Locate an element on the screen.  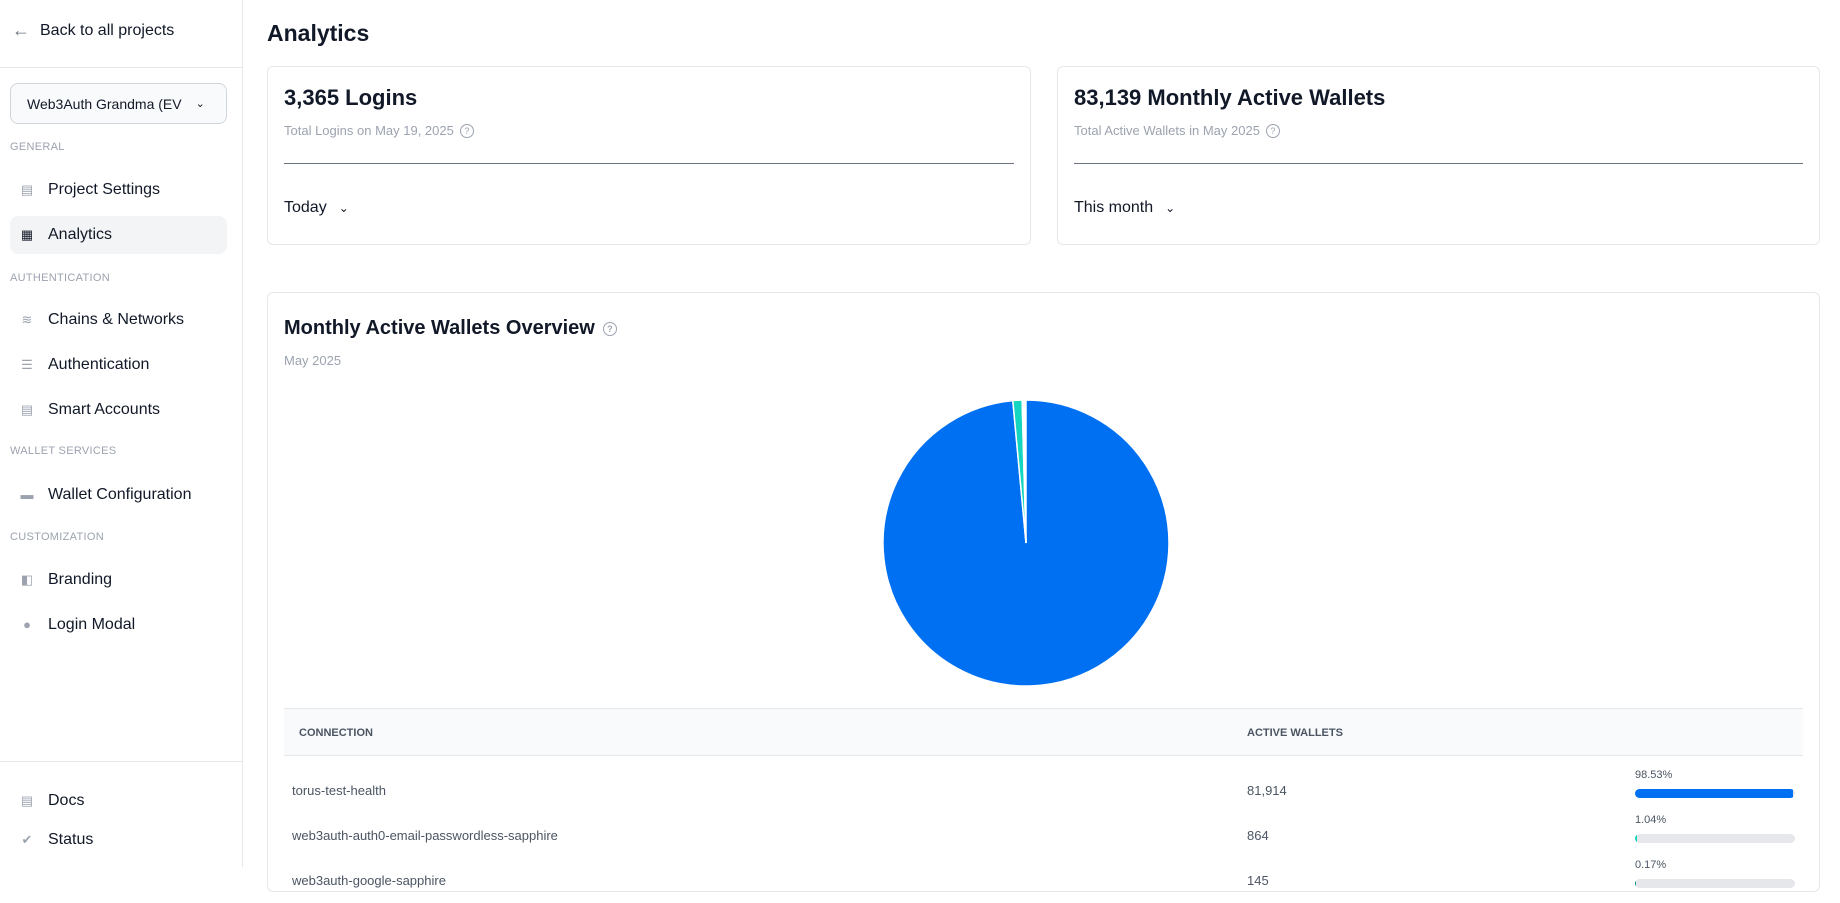
header-active-wallets: ACTIVE WALLETS is located at coordinates (1295, 733).